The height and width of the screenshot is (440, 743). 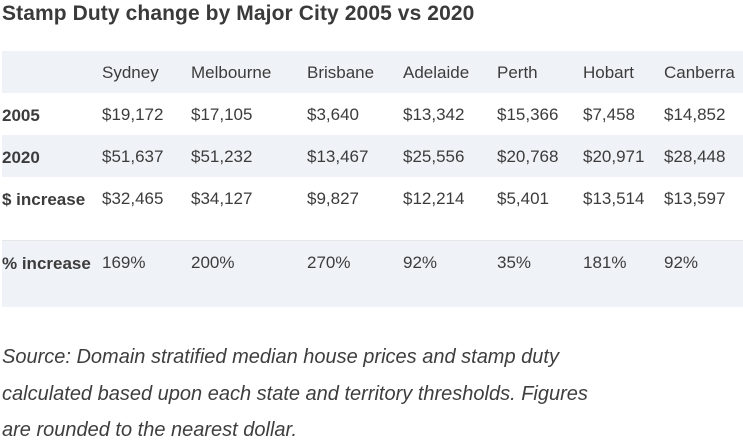 What do you see at coordinates (249, 114) in the screenshot?
I see `table-cell: $17,105` at bounding box center [249, 114].